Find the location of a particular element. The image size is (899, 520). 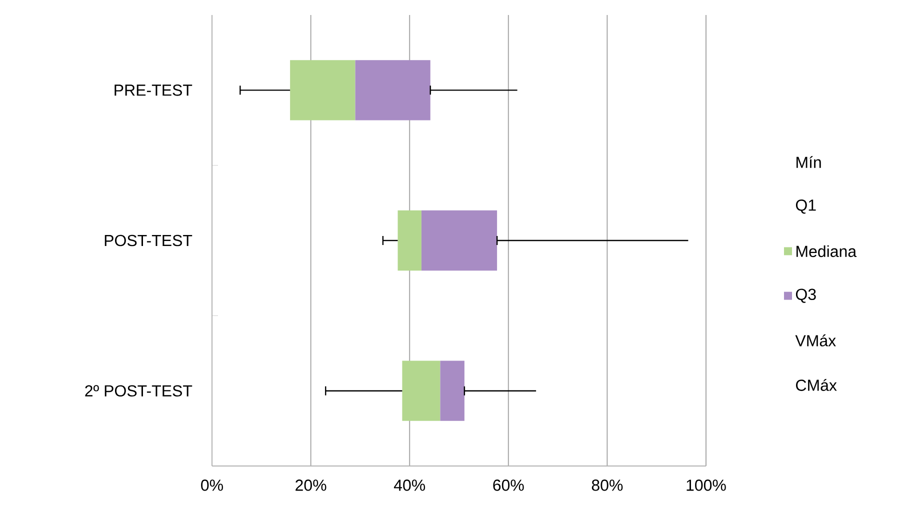

legend-label: Q3 is located at coordinates (806, 295).